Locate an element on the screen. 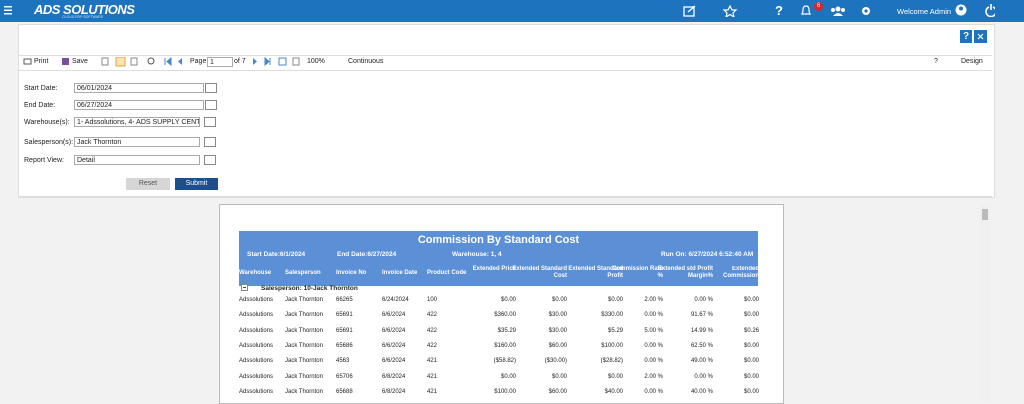 The height and width of the screenshot is (404, 1024). view-mode-select: Continuous is located at coordinates (366, 61).